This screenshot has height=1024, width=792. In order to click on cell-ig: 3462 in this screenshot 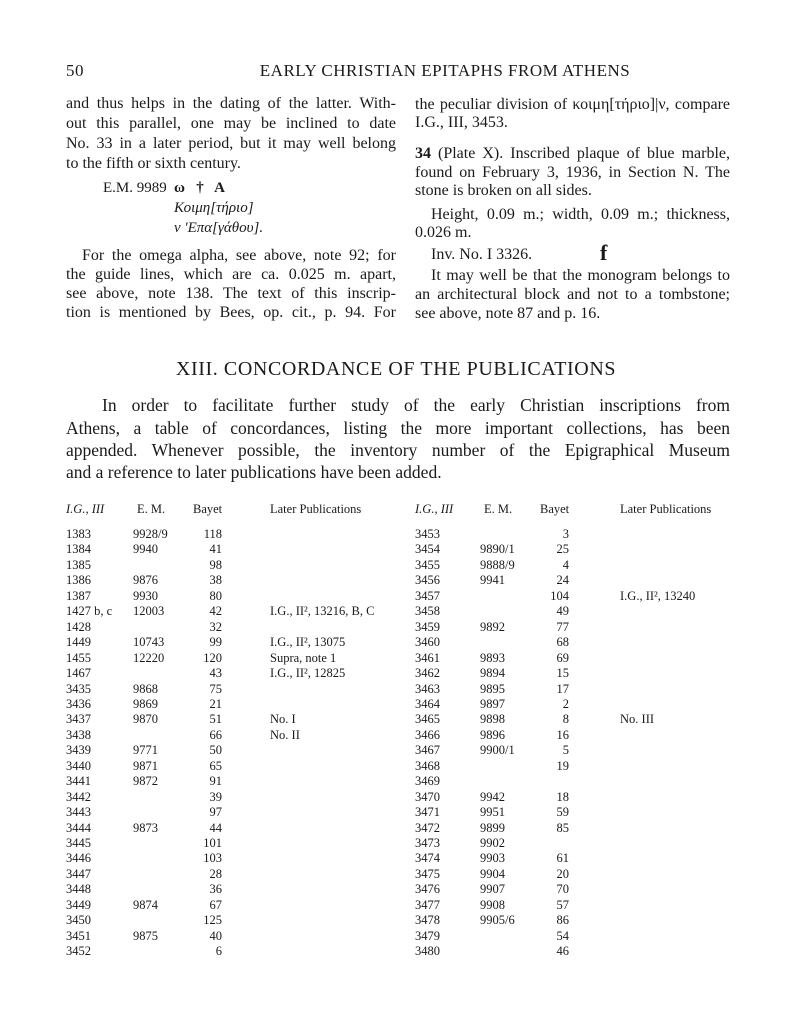, I will do `click(427, 673)`.